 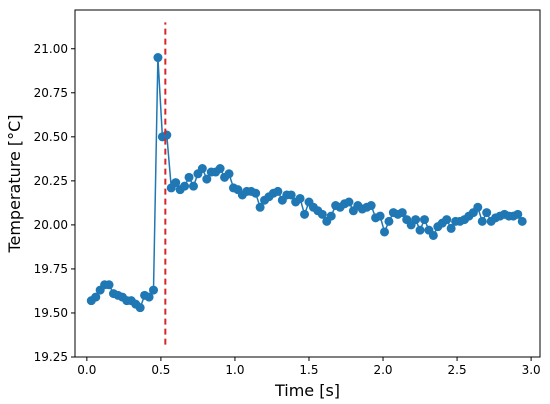 I want to click on x-tick-label: 2.0, so click(x=382, y=370).